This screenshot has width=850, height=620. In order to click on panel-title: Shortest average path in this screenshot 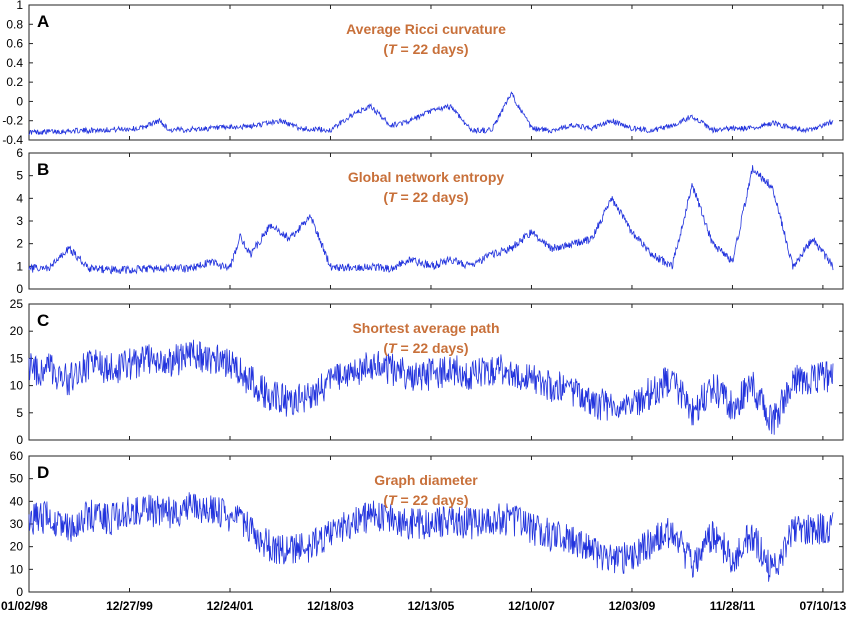, I will do `click(425, 328)`.